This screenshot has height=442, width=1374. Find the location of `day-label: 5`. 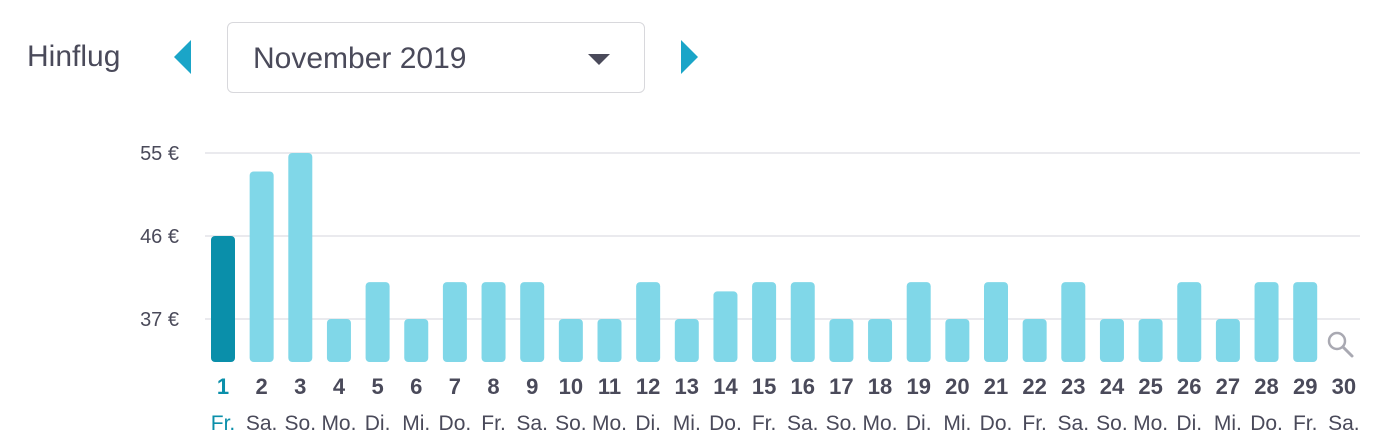

day-label: 5 is located at coordinates (377, 386).